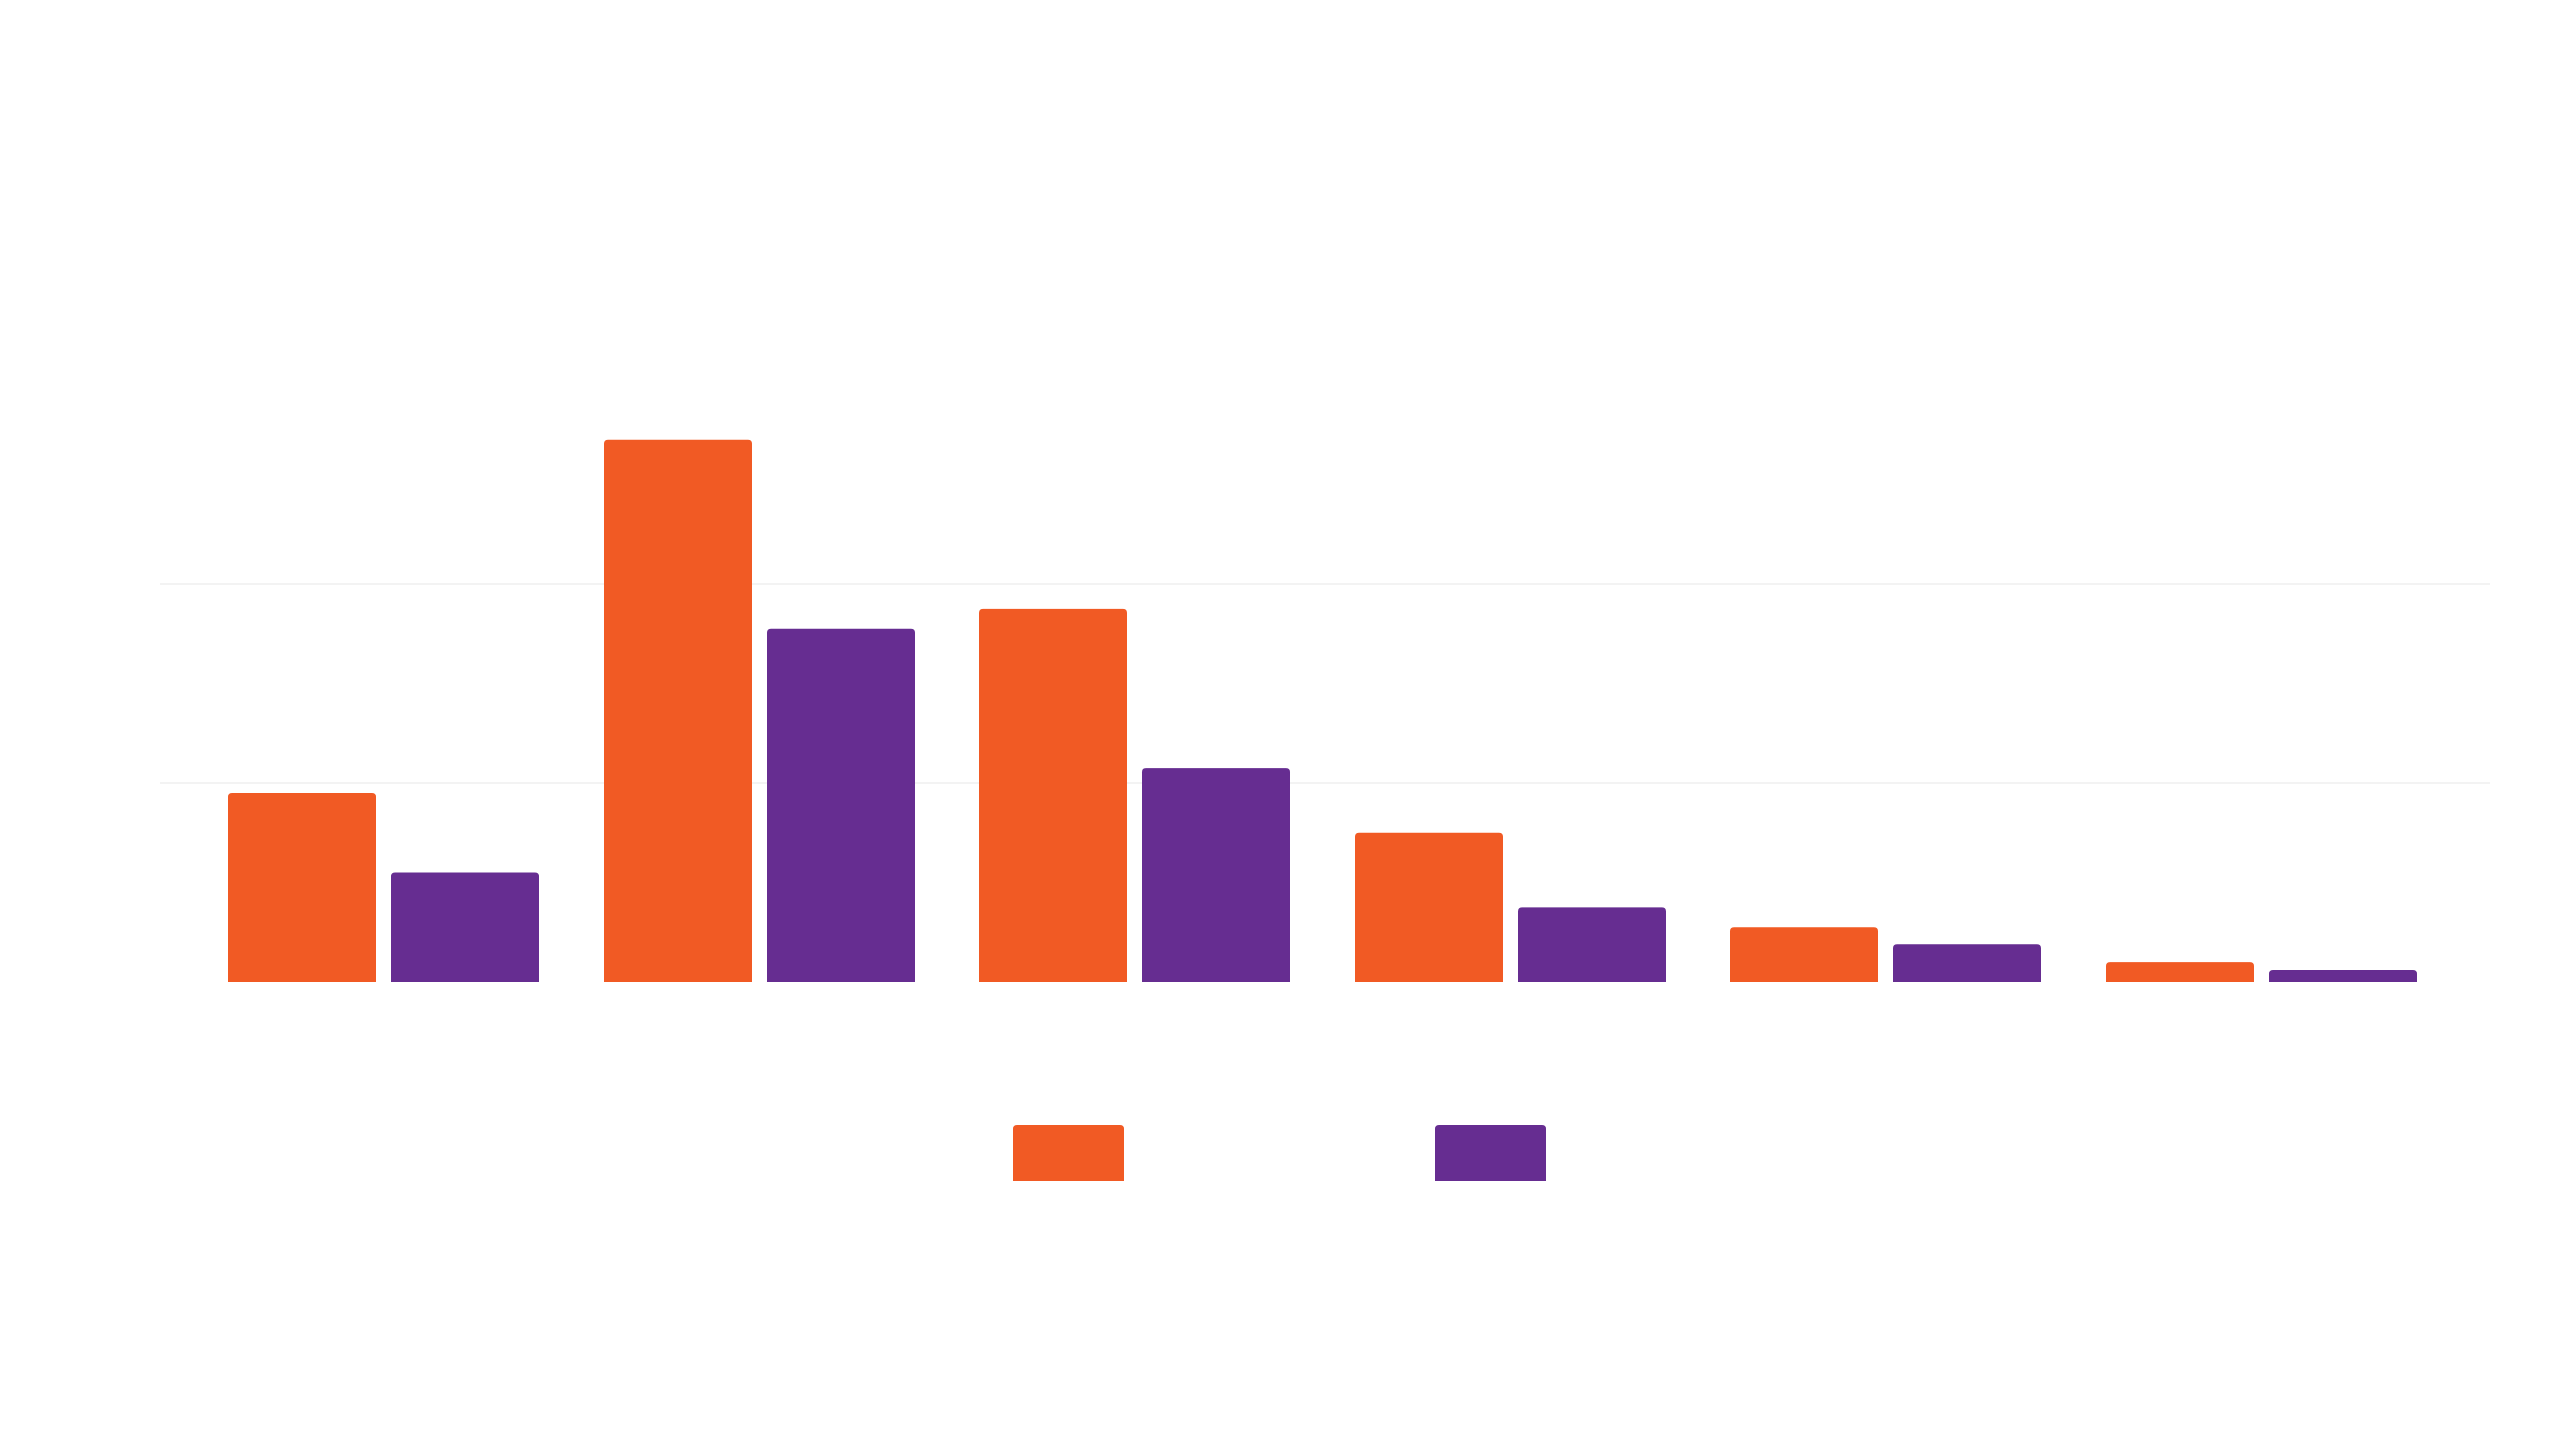 The height and width of the screenshot is (1439, 2560). Describe the element at coordinates (1279, 1153) in the screenshot. I see `legend` at that location.